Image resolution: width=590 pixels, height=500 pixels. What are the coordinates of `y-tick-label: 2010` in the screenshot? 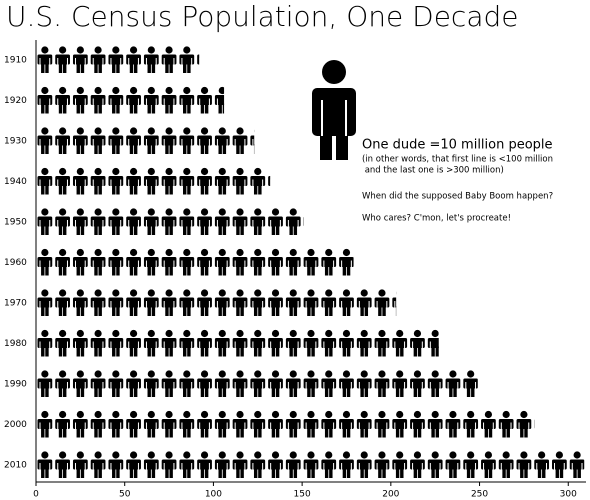 It's located at (15, 466).